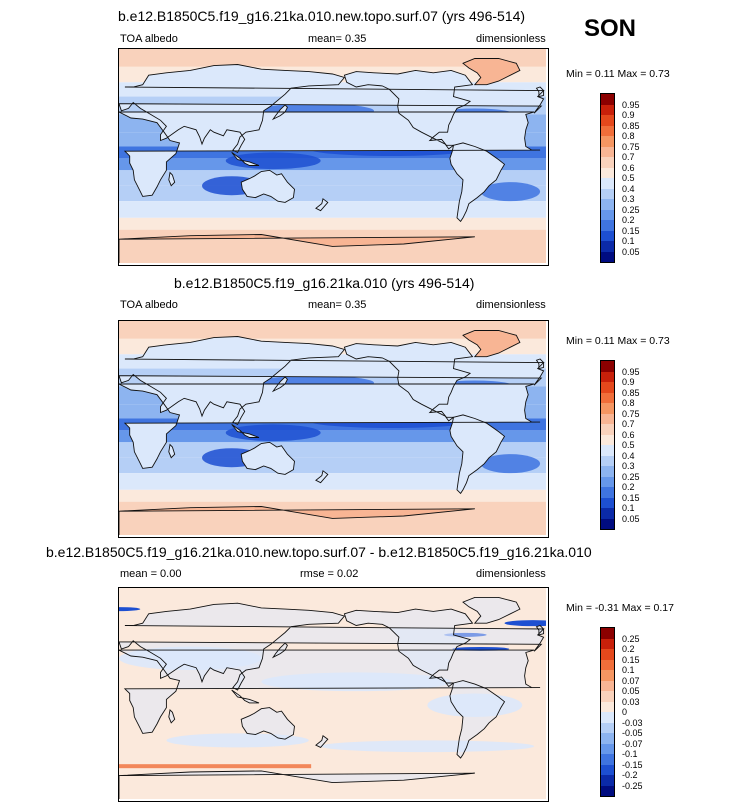 This screenshot has width=733, height=807. I want to click on colorbar-tick-label: -0.03, so click(632, 722).